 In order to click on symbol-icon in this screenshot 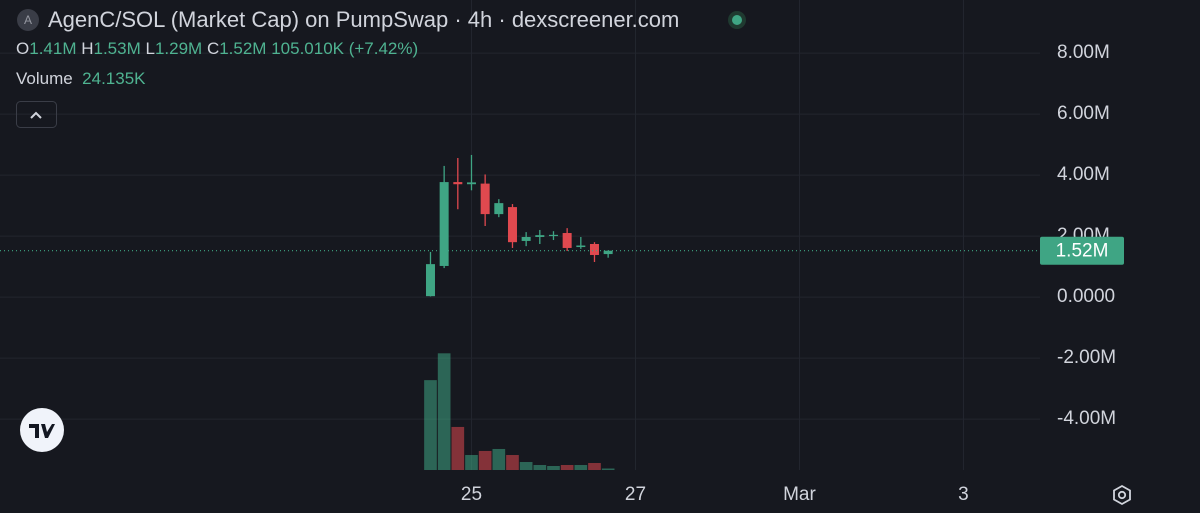, I will do `click(28, 20)`.